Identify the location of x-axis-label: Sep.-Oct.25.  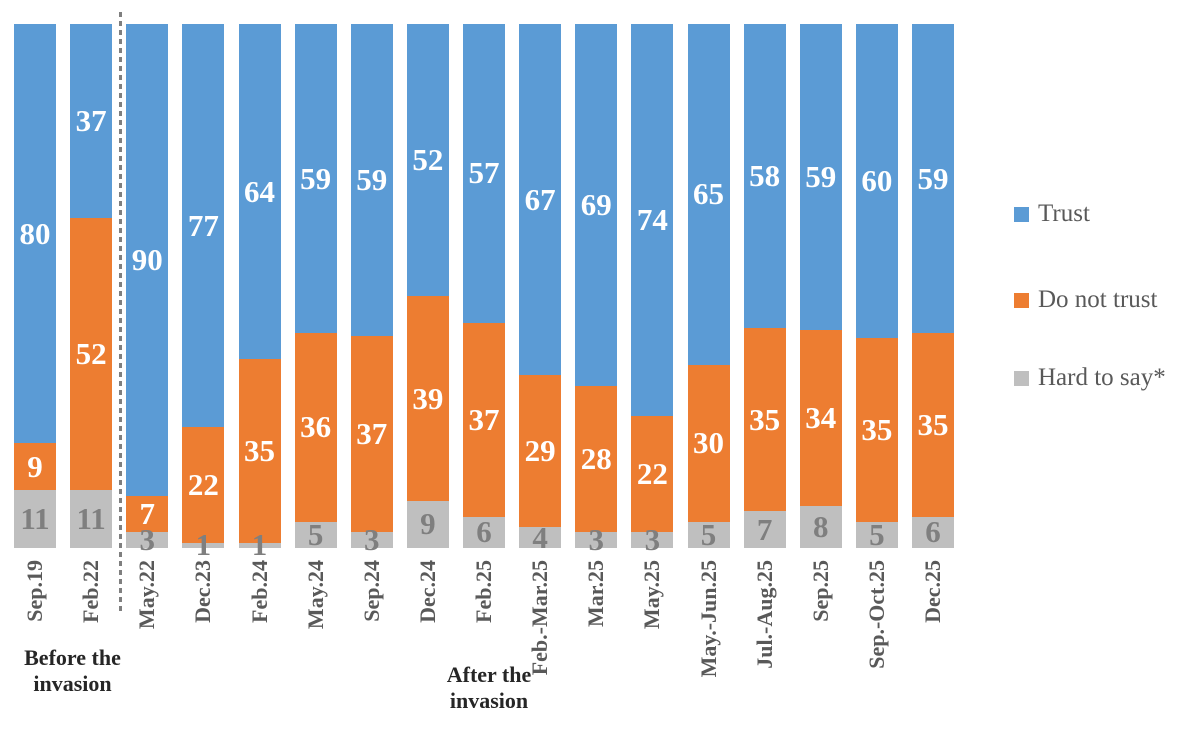
(876, 614).